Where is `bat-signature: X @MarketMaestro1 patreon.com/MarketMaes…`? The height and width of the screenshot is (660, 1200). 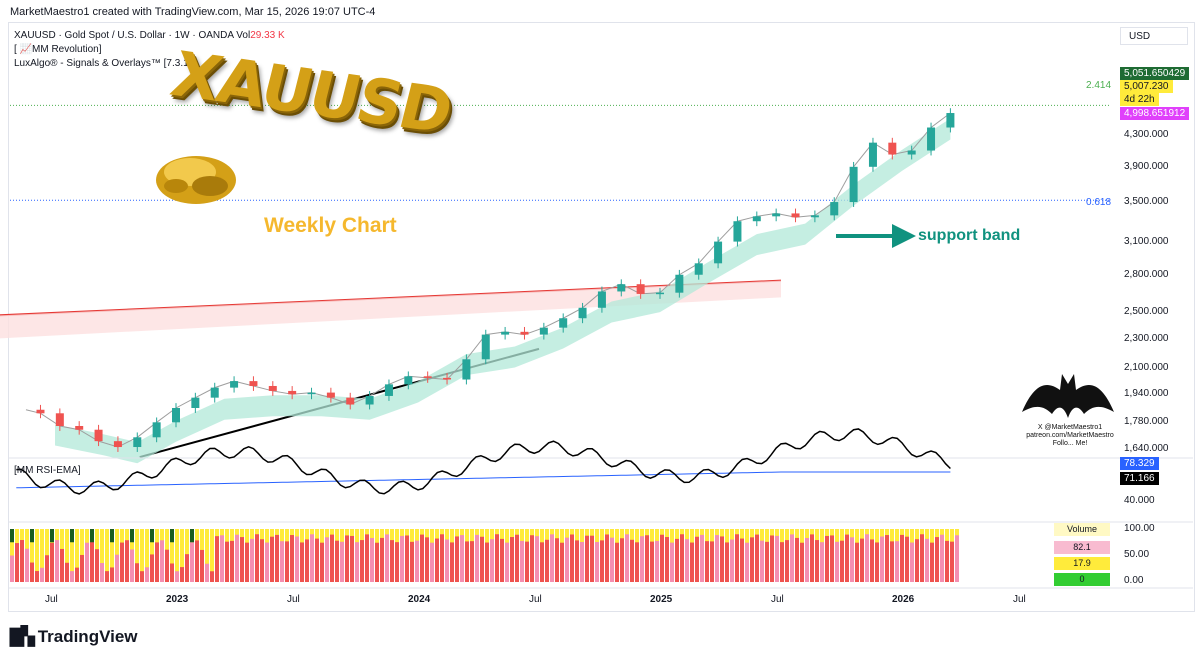
bat-signature: X @MarketMaestro1 patreon.com/MarketMaes… is located at coordinates (1070, 435).